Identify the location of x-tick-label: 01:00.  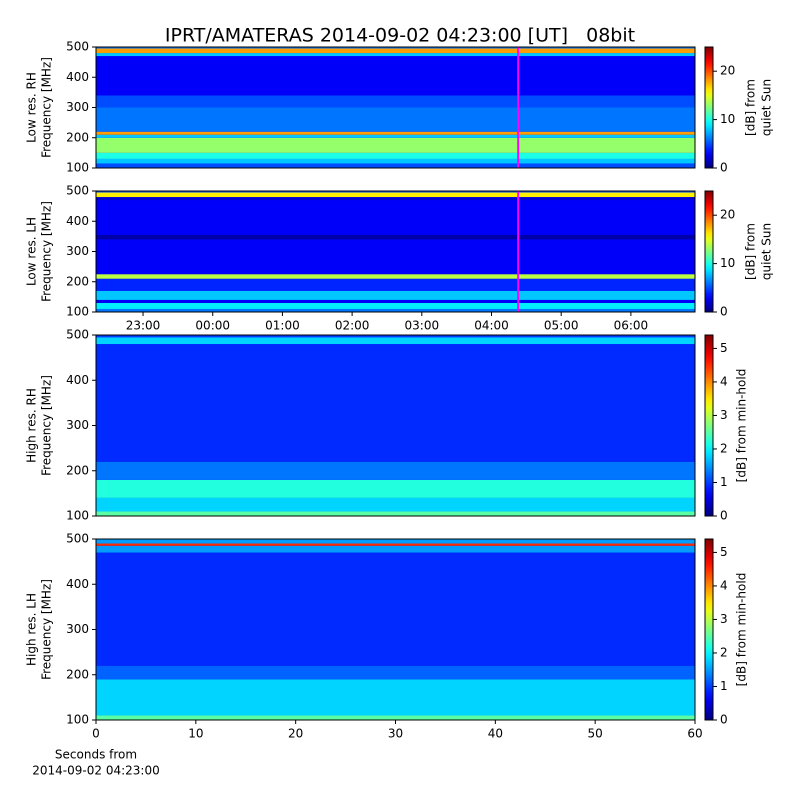
(282, 326).